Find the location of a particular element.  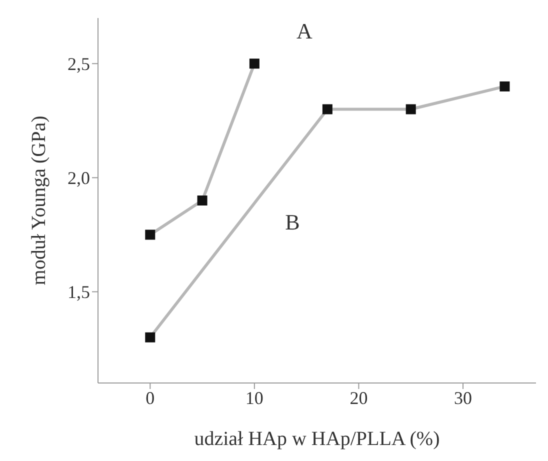

x-tick-label: 10 is located at coordinates (254, 398).